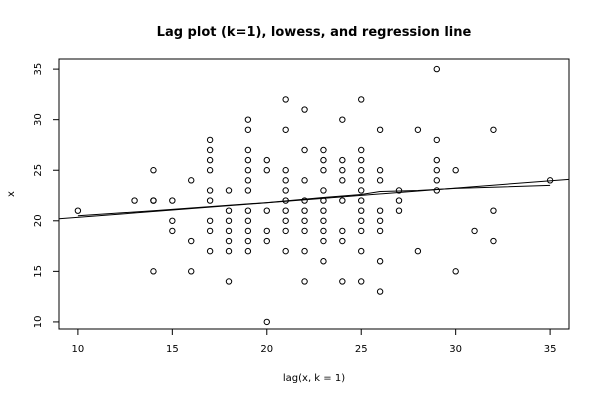 This screenshot has width=600, height=400. I want to click on y-tick-label: 10, so click(38, 322).